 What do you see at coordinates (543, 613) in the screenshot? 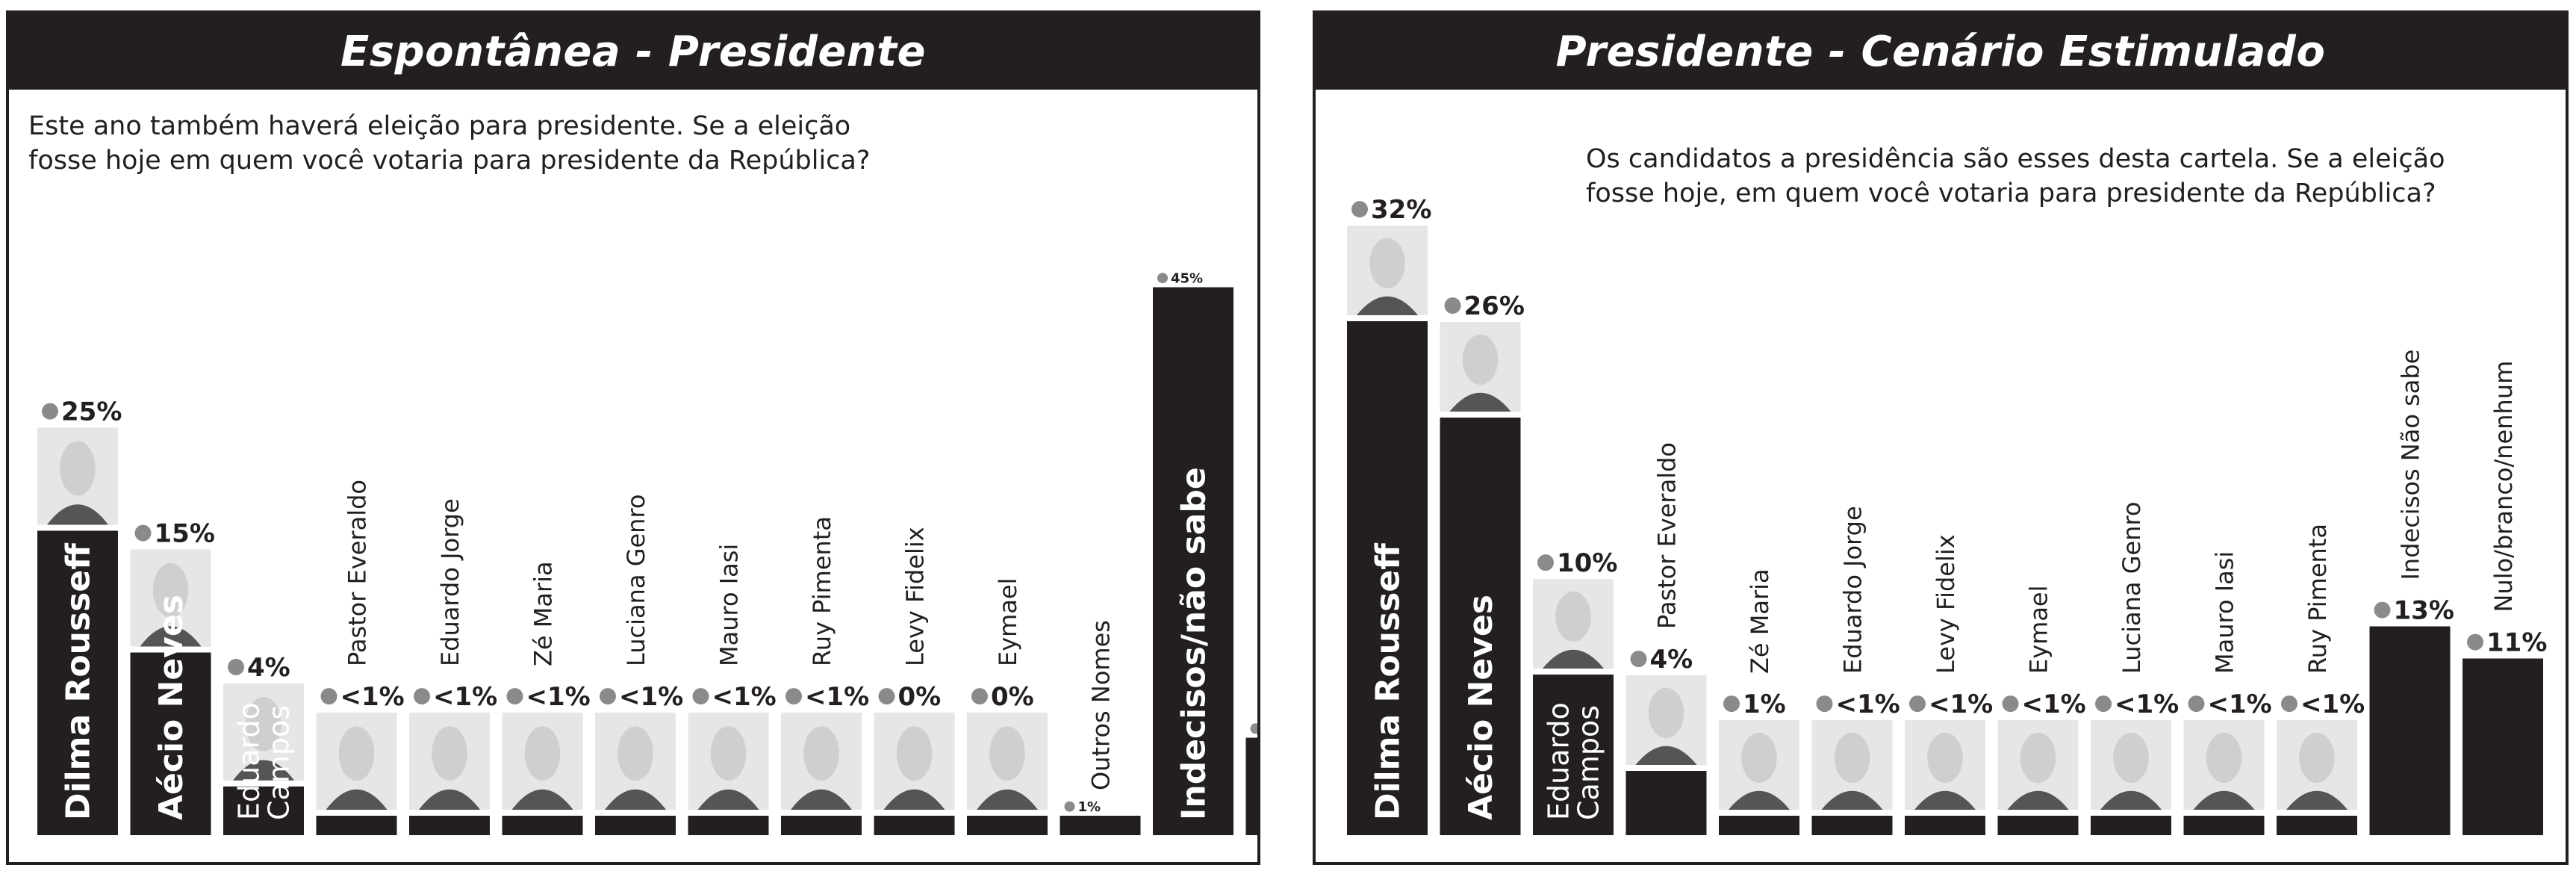
I see `bar-name-label: Zé Maria` at bounding box center [543, 613].